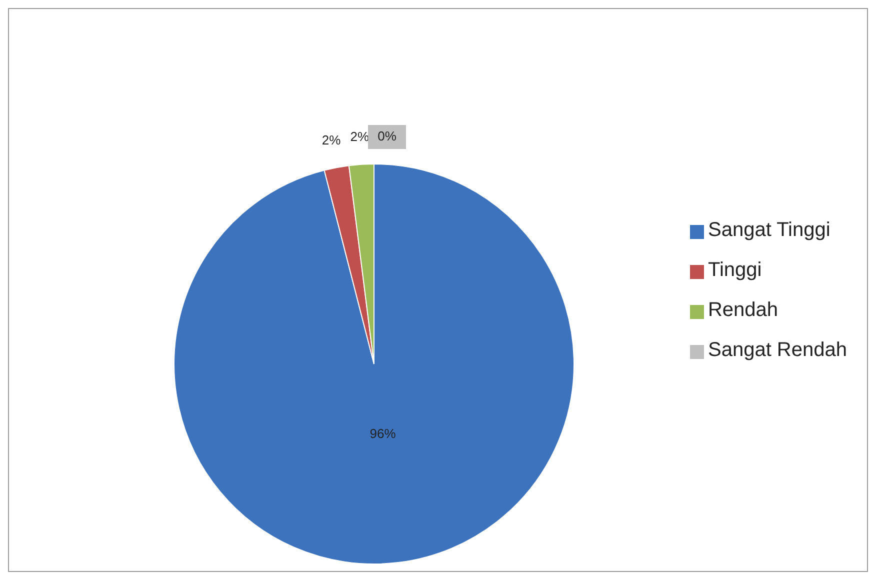 This screenshot has height=581, width=881. Describe the element at coordinates (383, 433) in the screenshot. I see `data-label: 96%` at that location.